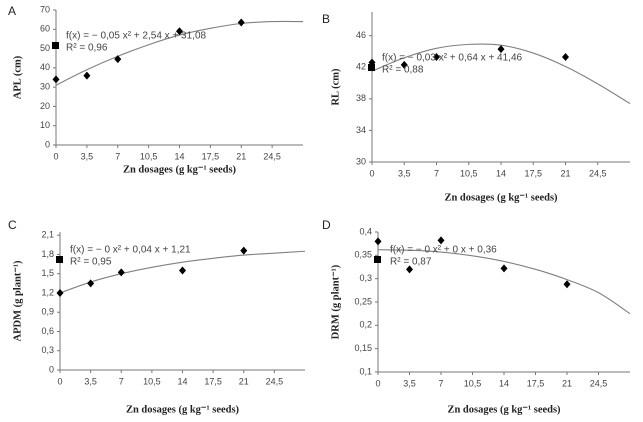 The width and height of the screenshot is (643, 422). What do you see at coordinates (45, 9) in the screenshot?
I see `y-tick-label: 70` at bounding box center [45, 9].